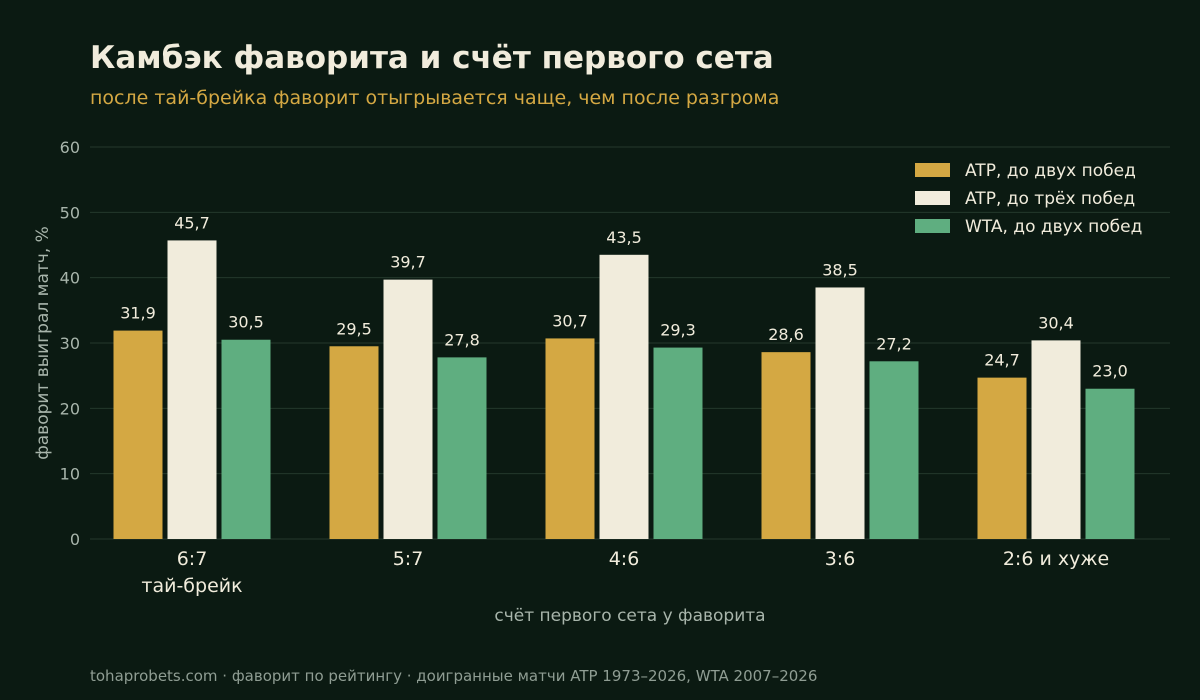 The image size is (1200, 700). Describe the element at coordinates (1053, 227) in the screenshot. I see `legend-label: WTA, до двух побед` at that location.